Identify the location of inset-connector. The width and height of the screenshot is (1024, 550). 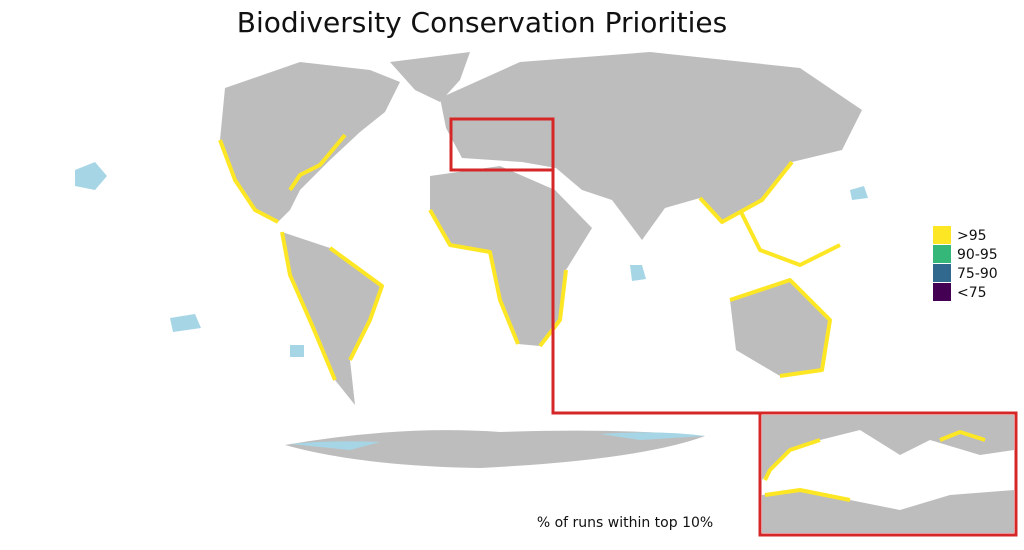
(655, 292).